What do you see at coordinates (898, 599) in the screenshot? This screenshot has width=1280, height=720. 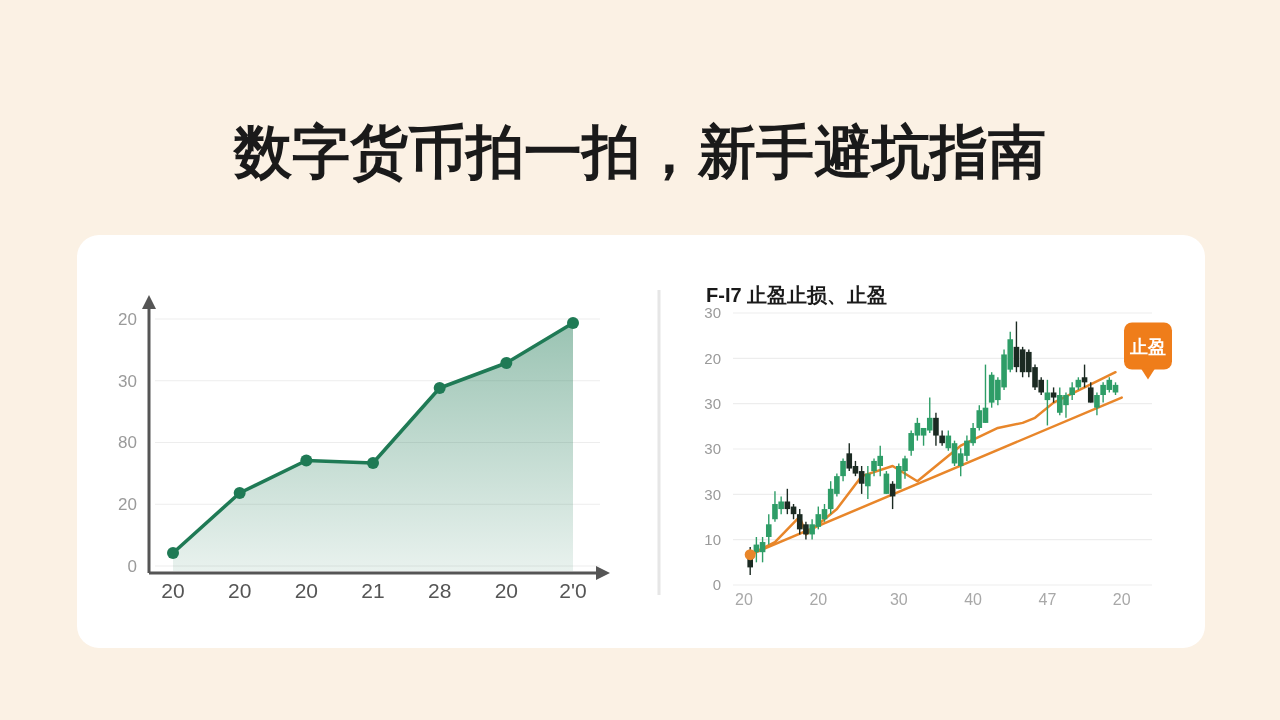 I see `x-tick-label: 30` at bounding box center [898, 599].